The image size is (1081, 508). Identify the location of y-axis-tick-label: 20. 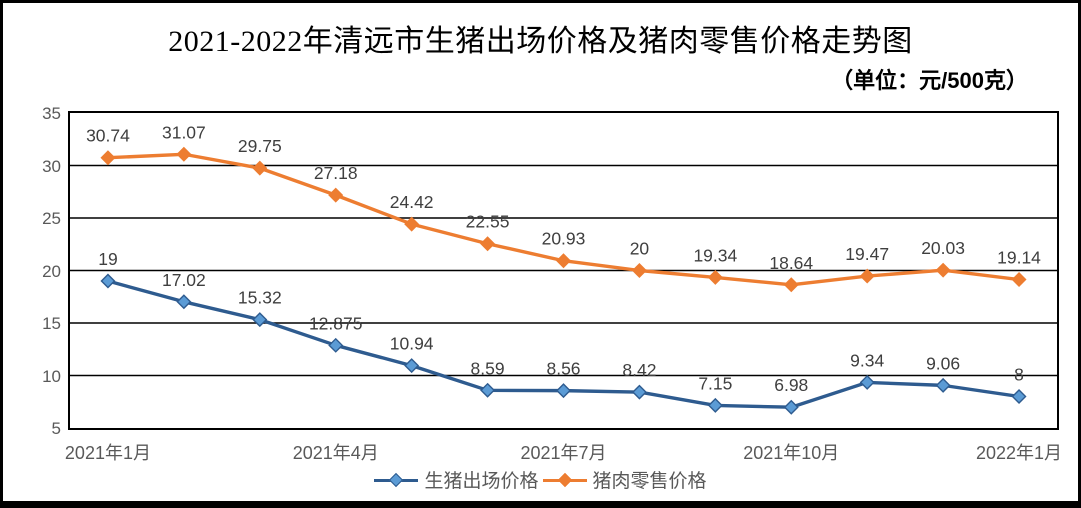
(51, 271).